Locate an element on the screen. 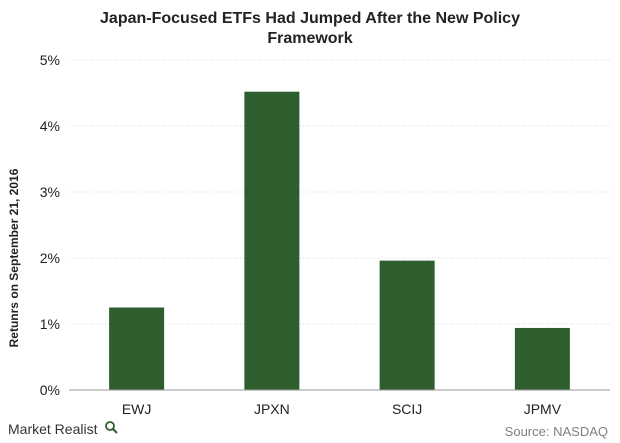 The width and height of the screenshot is (620, 443). bar-jpmv is located at coordinates (542, 358).